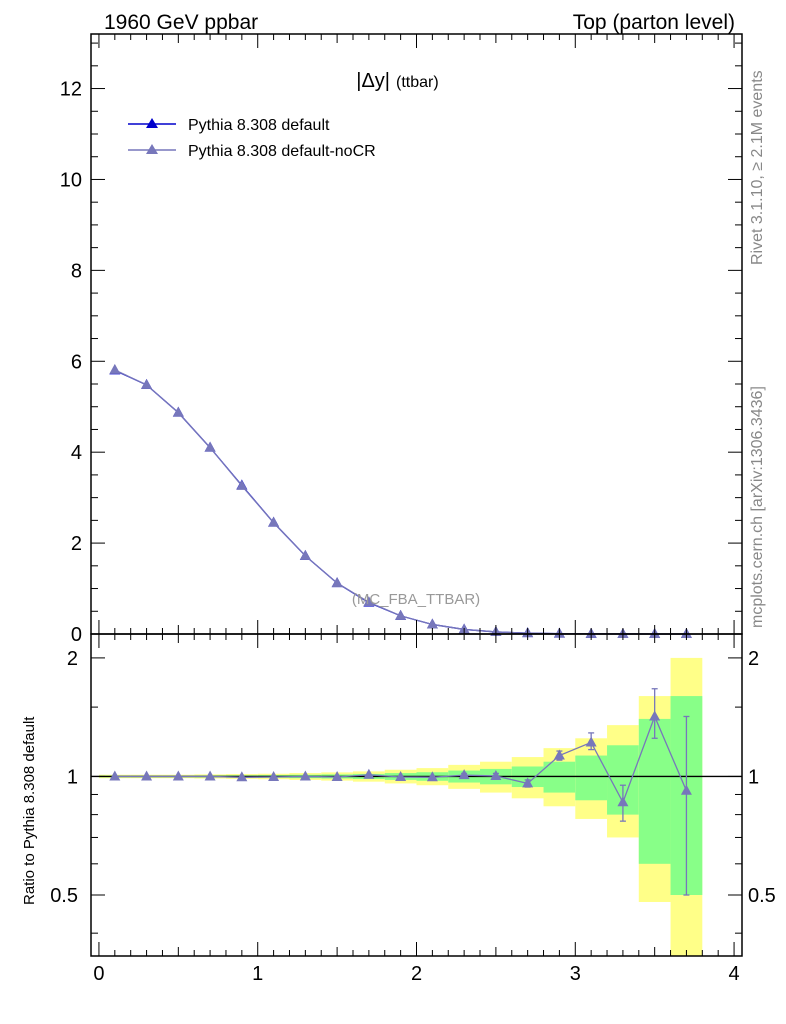 The image size is (786, 1024). What do you see at coordinates (71, 90) in the screenshot?
I see `y-tick-label: 12` at bounding box center [71, 90].